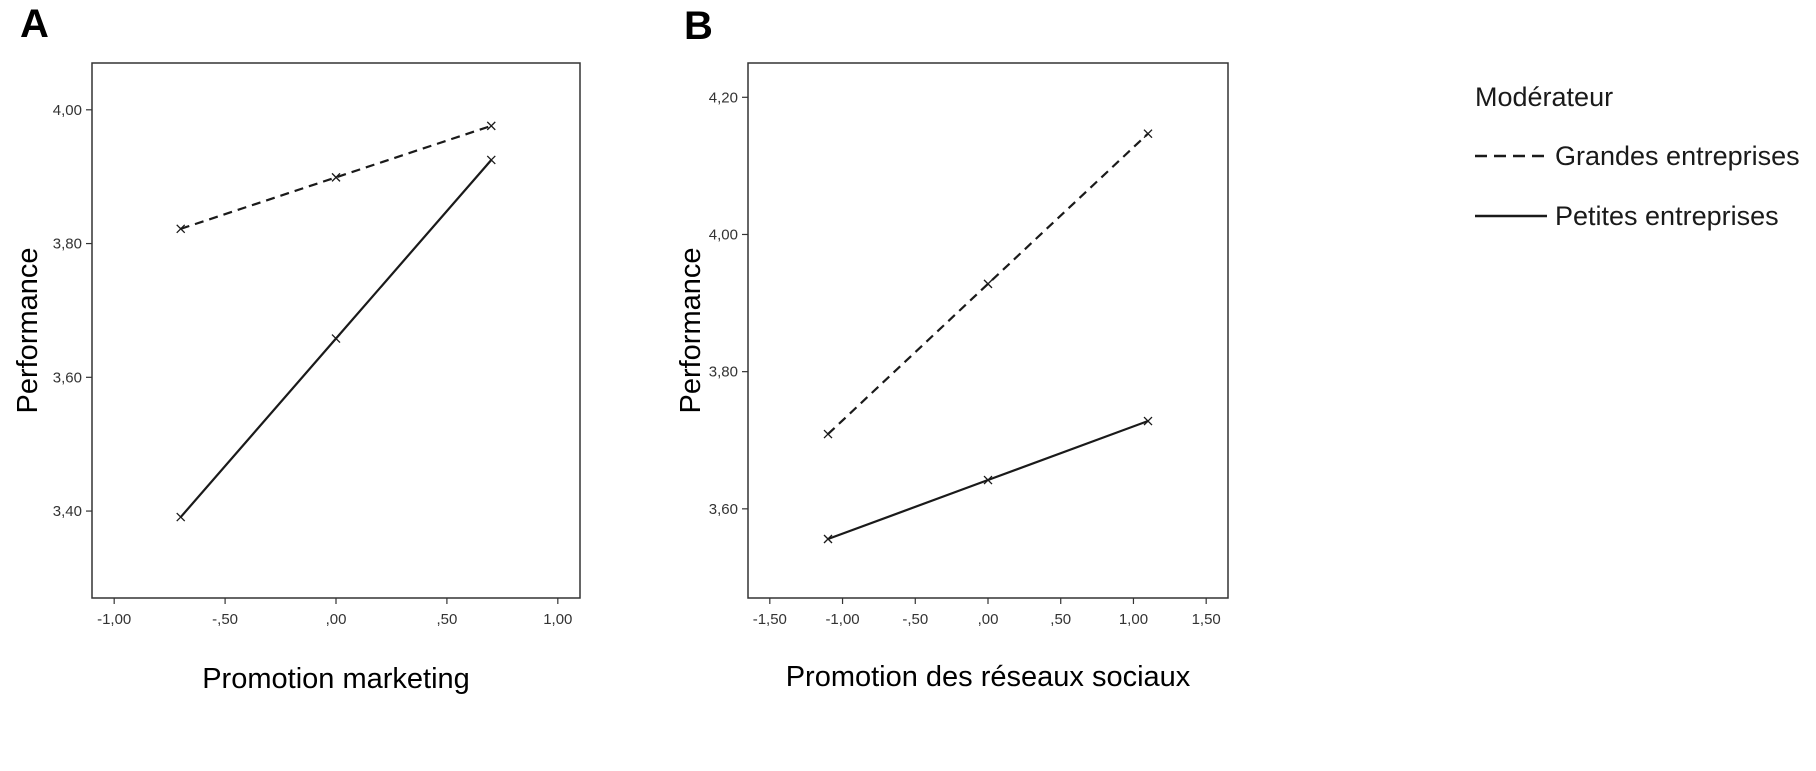 The image size is (1816, 771). Describe the element at coordinates (698, 26) in the screenshot. I see `panel-label-b: B` at that location.